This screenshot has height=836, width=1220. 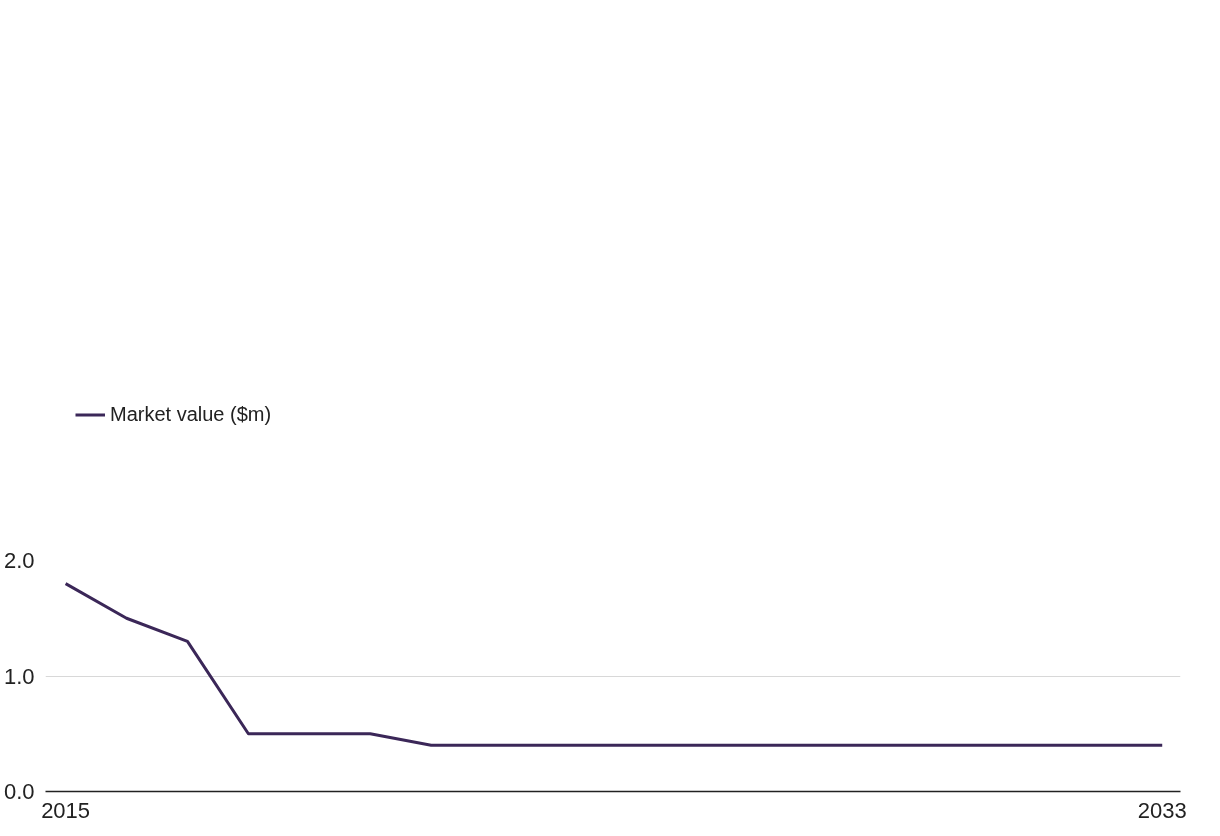 I want to click on y-tick-label: 2.0, so click(x=19, y=560).